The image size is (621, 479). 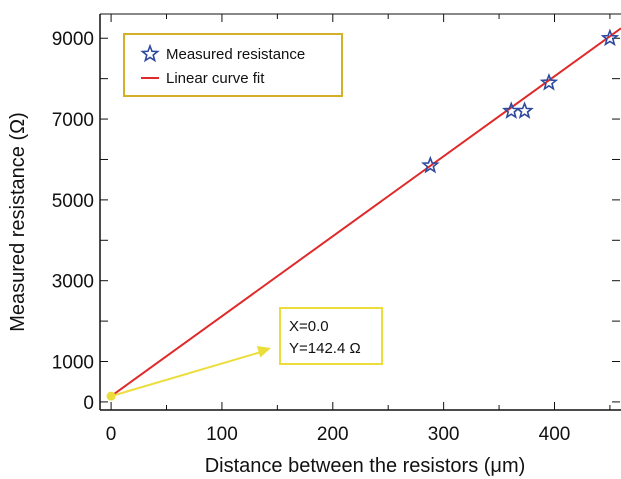 I want to click on y-tick-label: 7000, so click(x=73, y=120).